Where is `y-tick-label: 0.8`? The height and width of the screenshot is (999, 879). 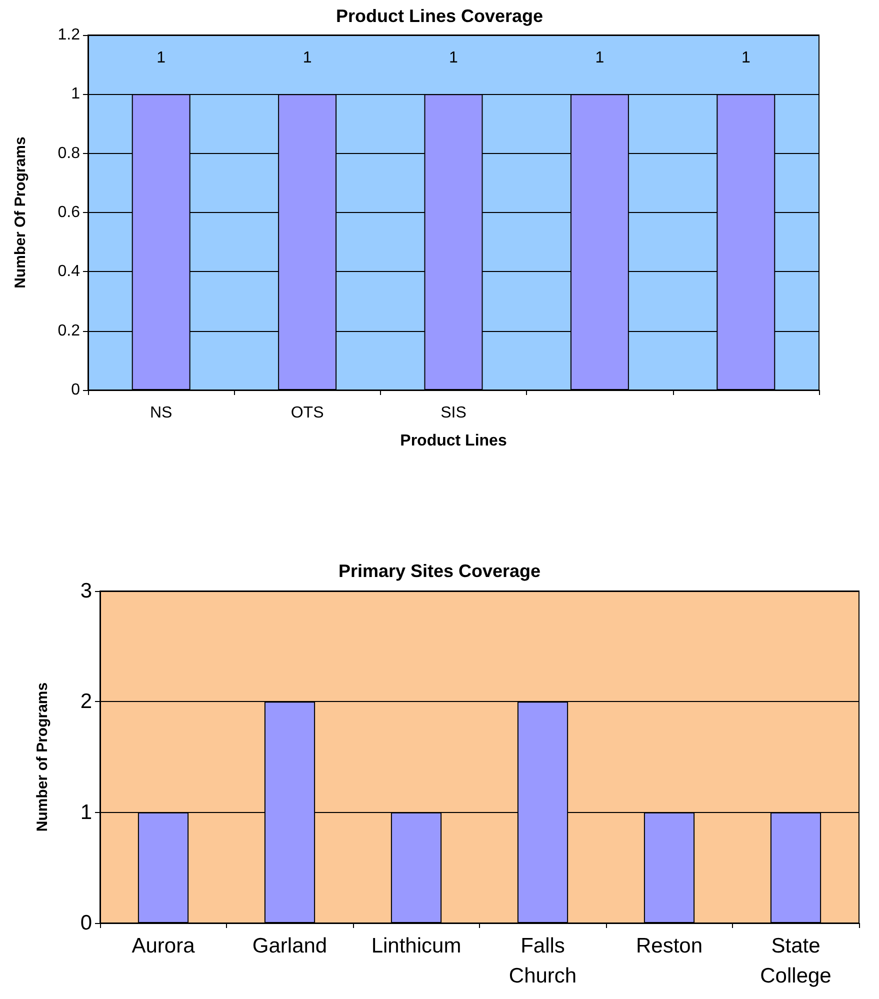 y-tick-label: 0.8 is located at coordinates (69, 153).